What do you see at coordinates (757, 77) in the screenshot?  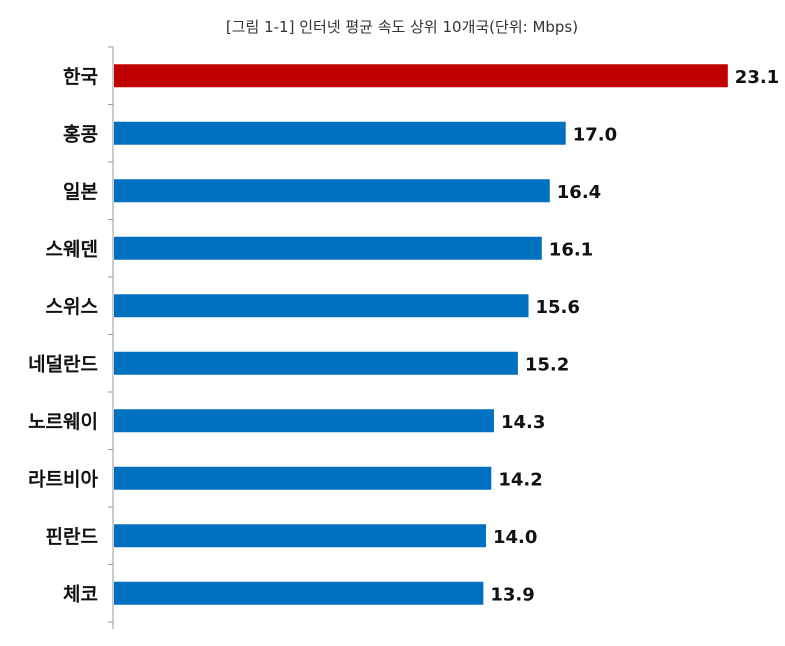 I see `data-label: 23.1` at bounding box center [757, 77].